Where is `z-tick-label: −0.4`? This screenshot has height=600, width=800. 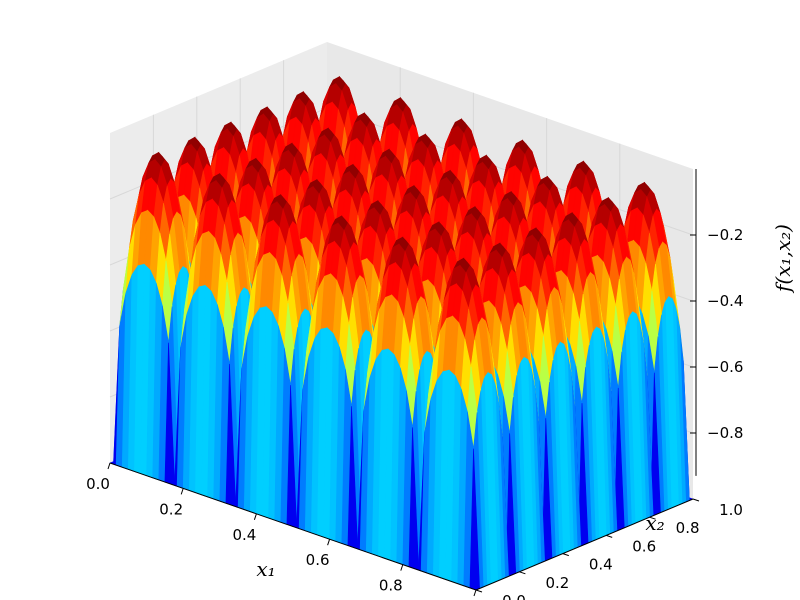 z-tick-label: −0.4 is located at coordinates (725, 301).